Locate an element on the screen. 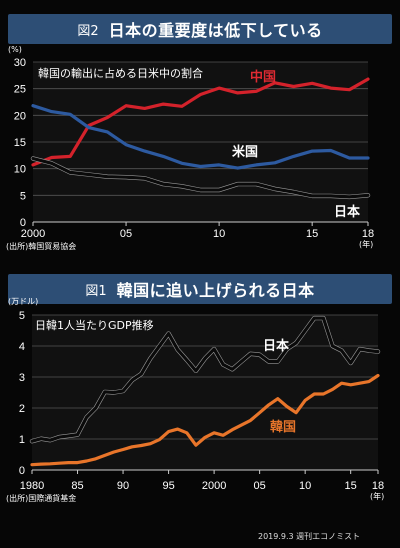  y-tick-label: 25 is located at coordinates (20, 90).